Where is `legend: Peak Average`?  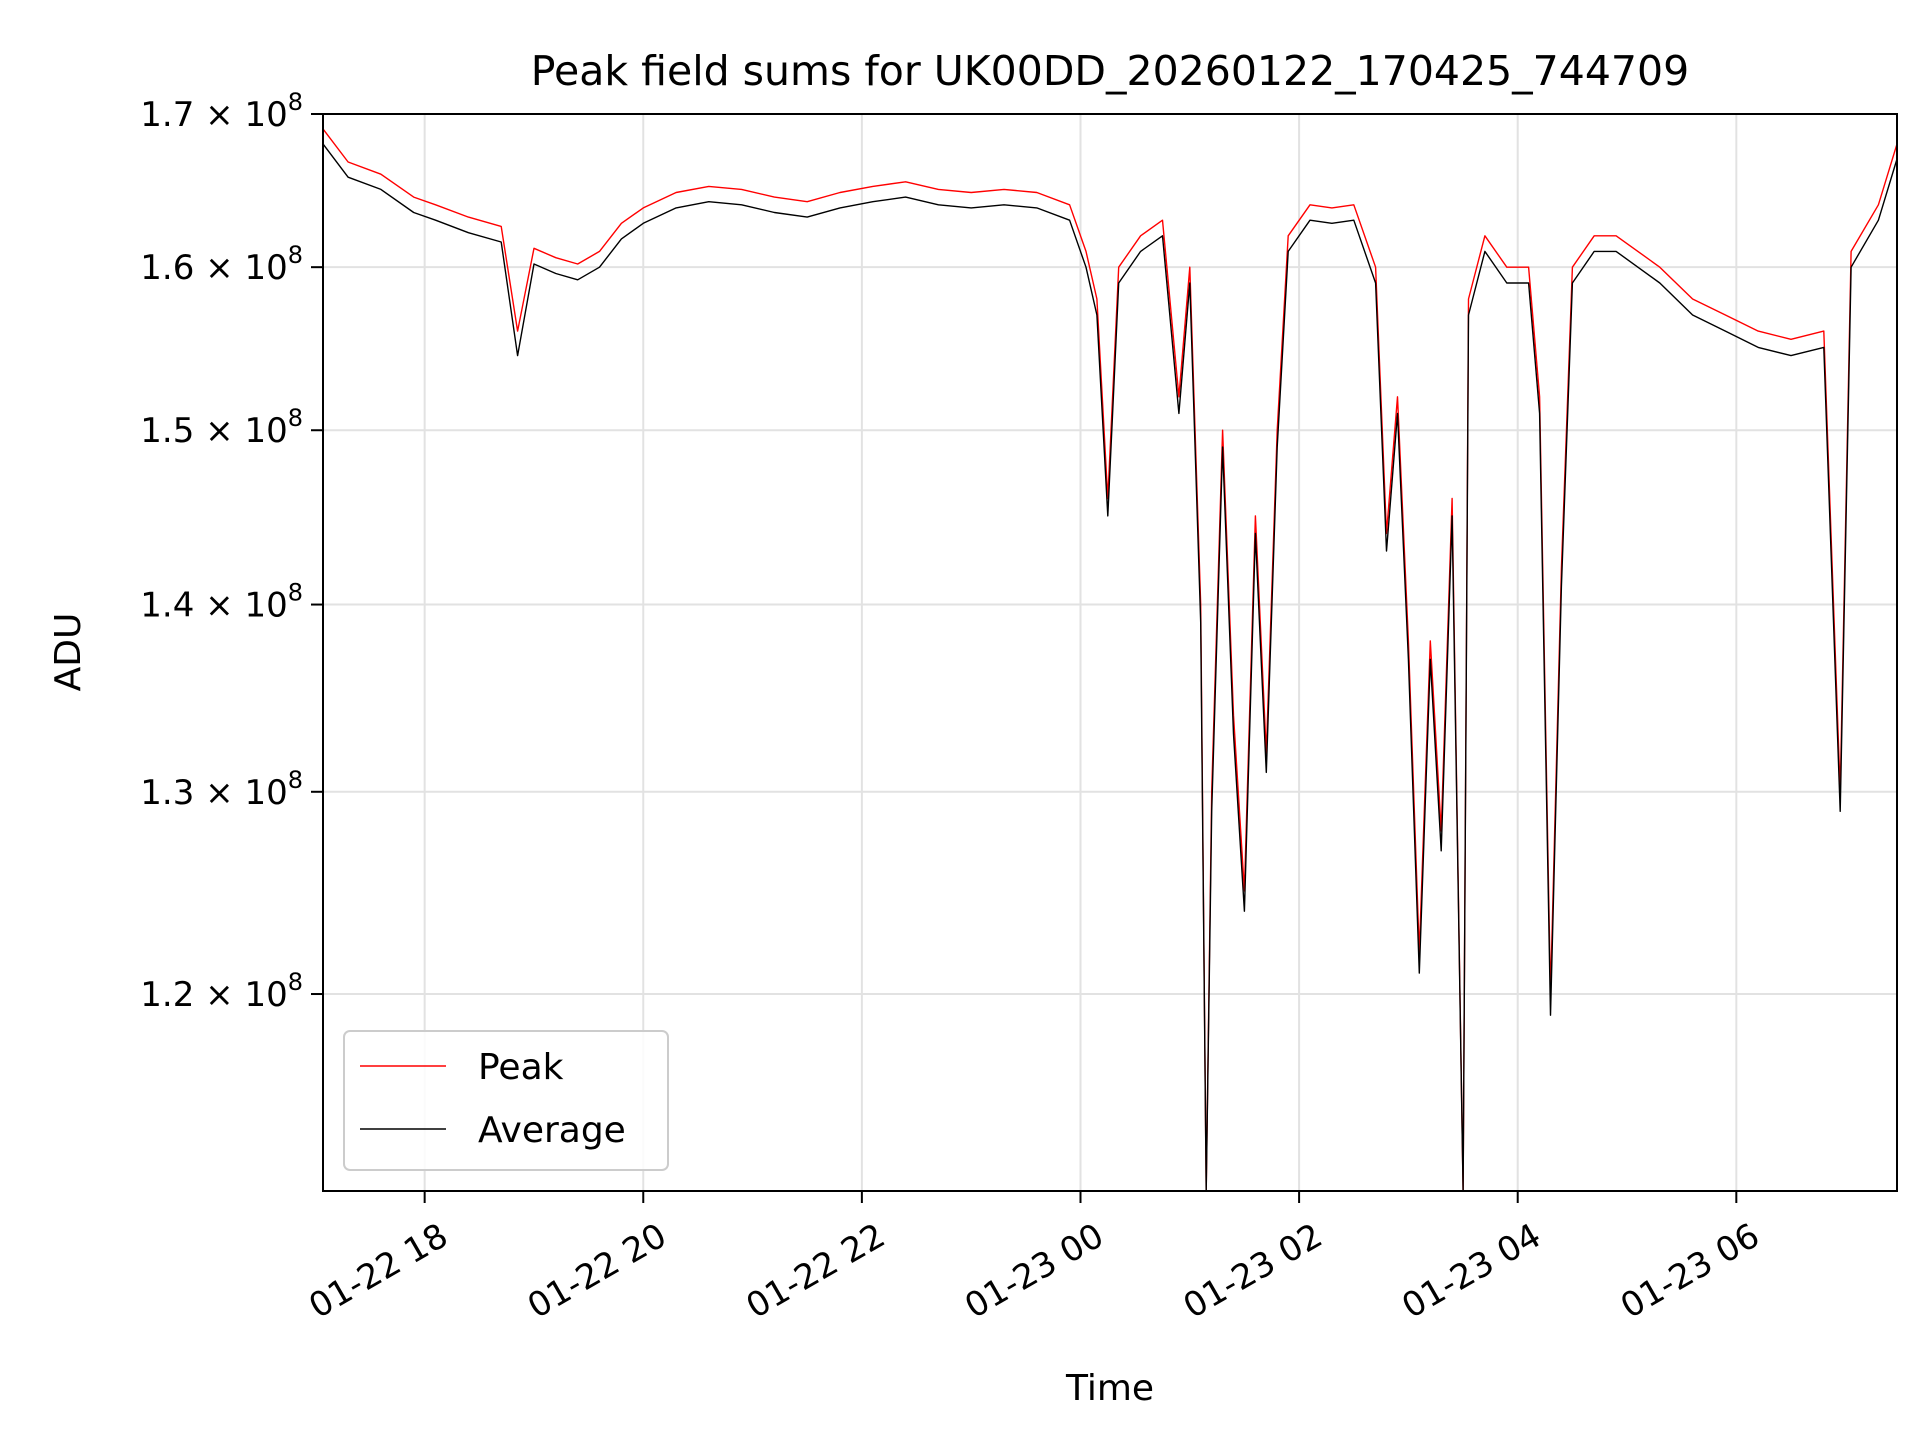
legend: Peak Average is located at coordinates (506, 1100).